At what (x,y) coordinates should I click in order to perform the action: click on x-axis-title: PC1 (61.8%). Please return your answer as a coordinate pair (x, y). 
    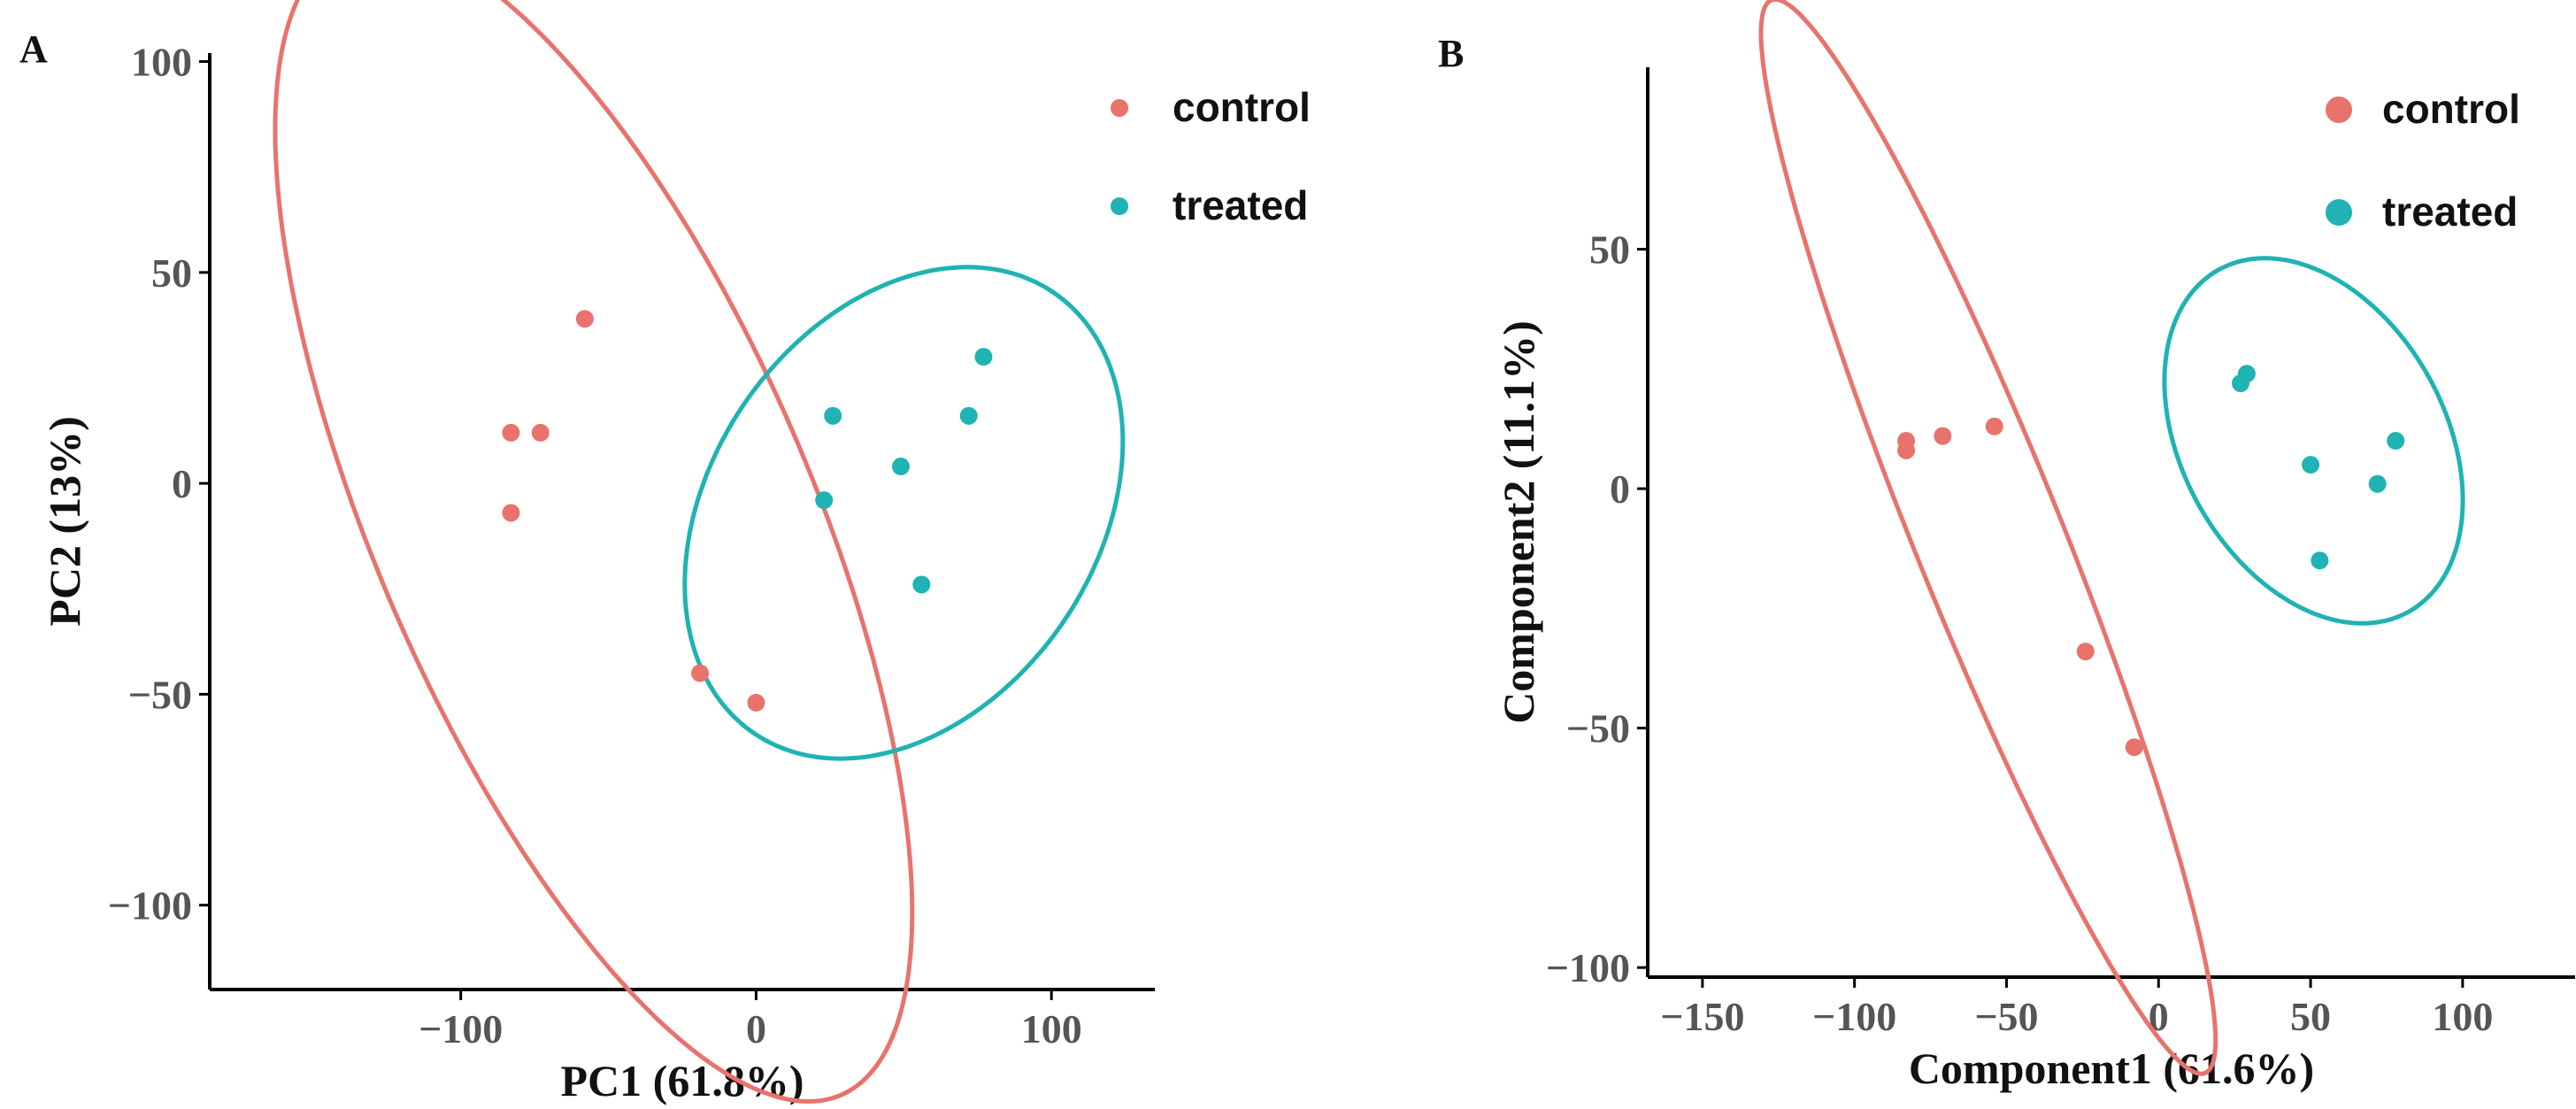
    Looking at the image, I should click on (682, 1080).